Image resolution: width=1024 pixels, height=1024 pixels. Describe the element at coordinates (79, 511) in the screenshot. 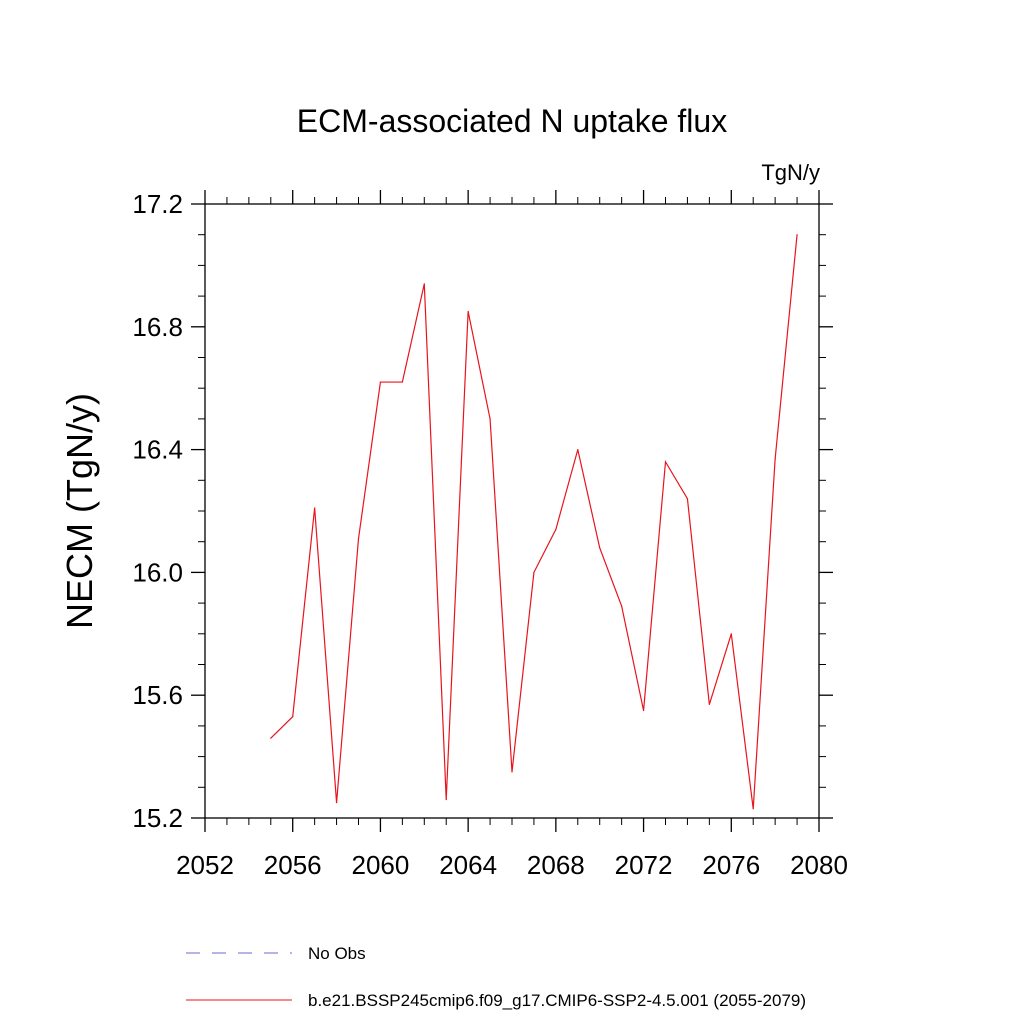

I see `y-axis-label: NECM (TgN/y)` at that location.